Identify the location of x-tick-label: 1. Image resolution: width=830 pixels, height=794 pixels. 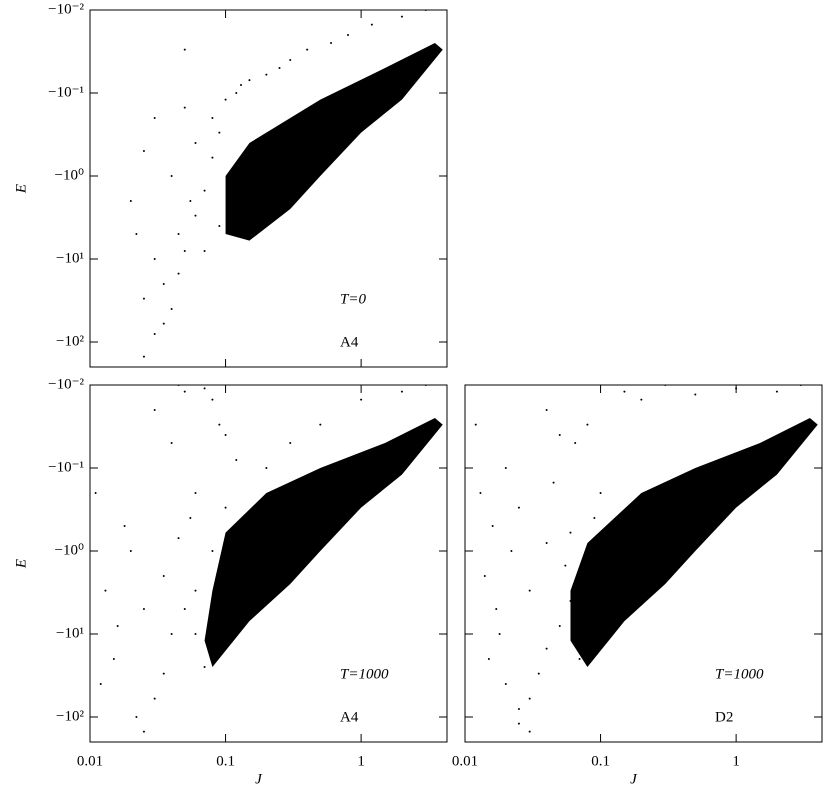
(736, 761).